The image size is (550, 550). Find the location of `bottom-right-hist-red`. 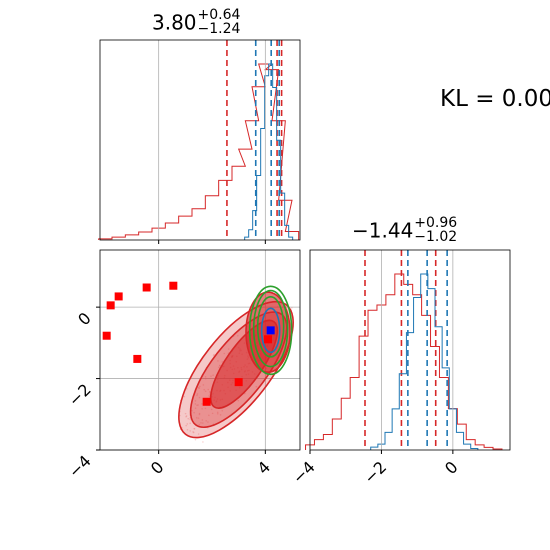

bottom-right-hist-red is located at coordinates (404, 361).